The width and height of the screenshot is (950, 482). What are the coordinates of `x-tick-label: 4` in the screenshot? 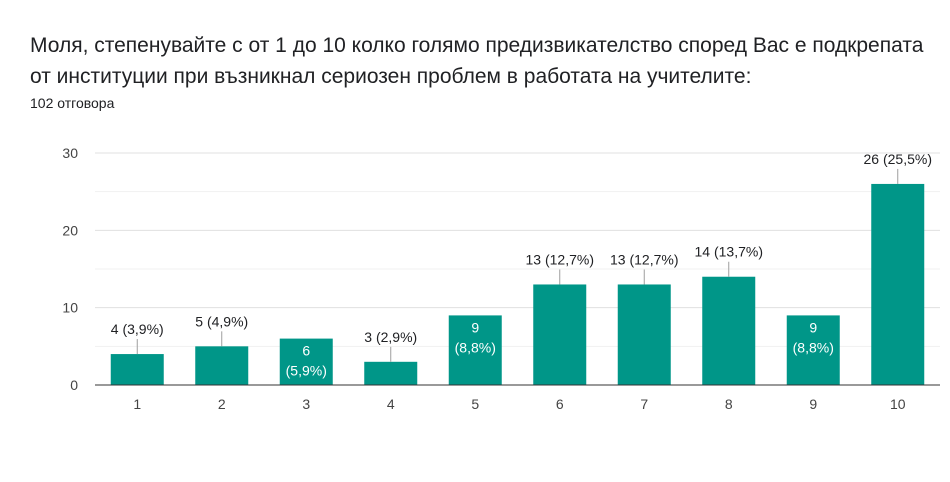 It's located at (391, 404).